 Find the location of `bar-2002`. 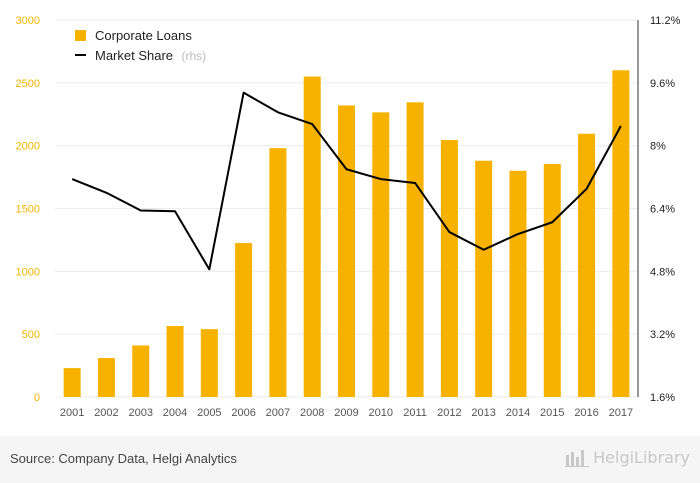

bar-2002 is located at coordinates (106, 377).